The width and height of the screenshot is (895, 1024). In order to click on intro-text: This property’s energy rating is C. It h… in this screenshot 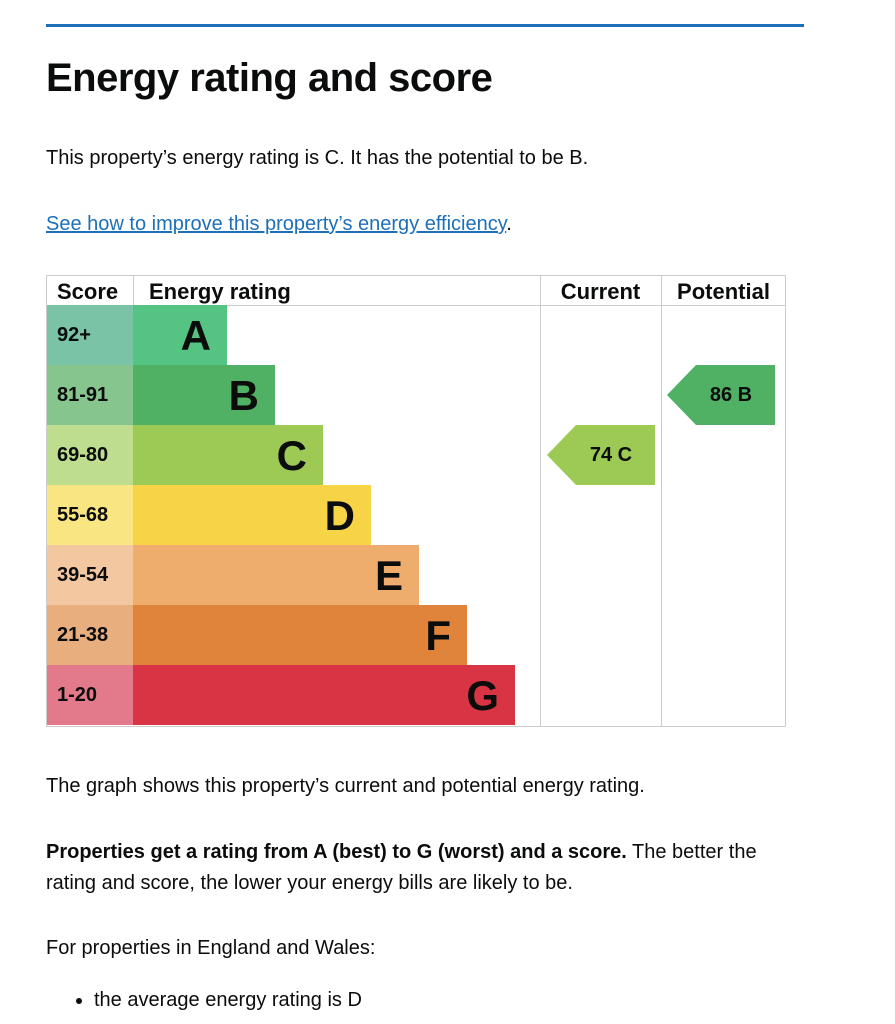, I will do `click(317, 158)`.